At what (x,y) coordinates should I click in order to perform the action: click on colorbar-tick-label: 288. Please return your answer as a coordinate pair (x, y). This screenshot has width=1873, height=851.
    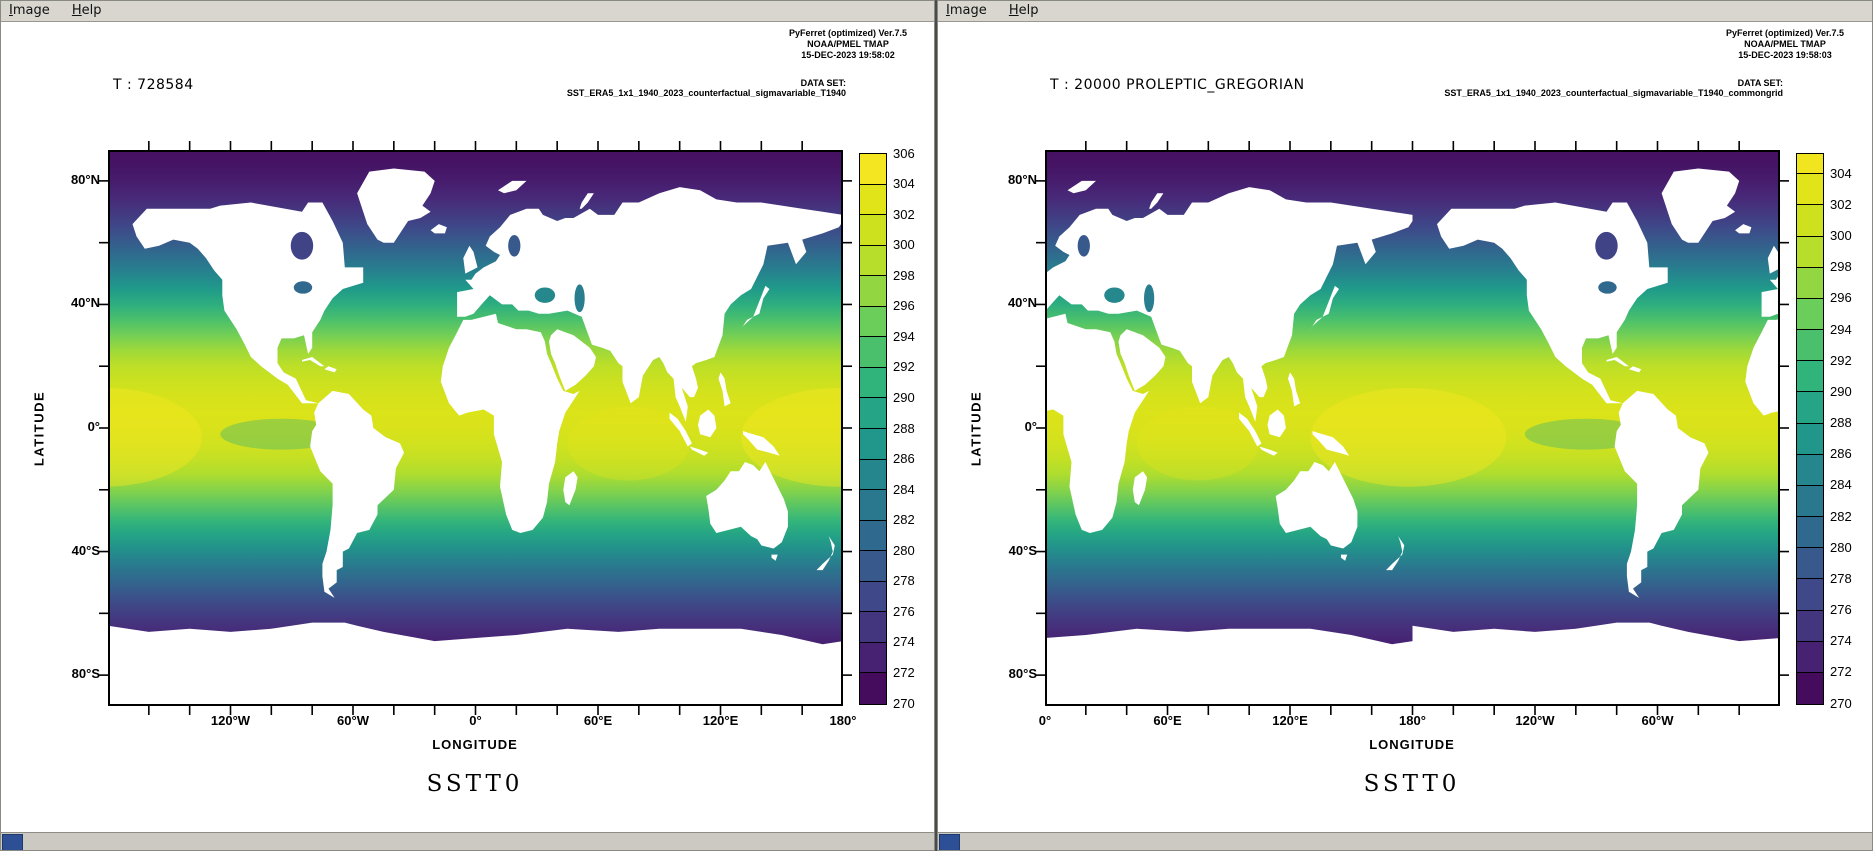
    Looking at the image, I should click on (904, 428).